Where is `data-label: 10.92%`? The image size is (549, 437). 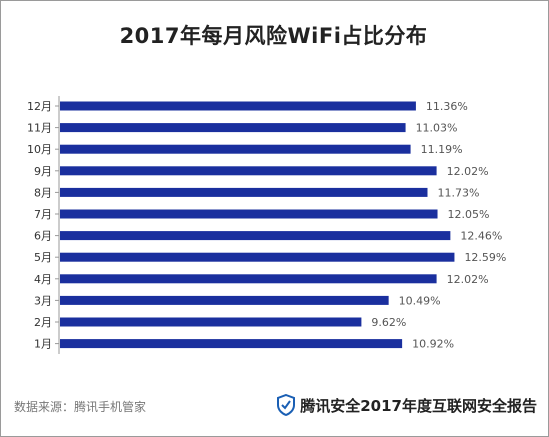
data-label: 10.92% is located at coordinates (433, 344).